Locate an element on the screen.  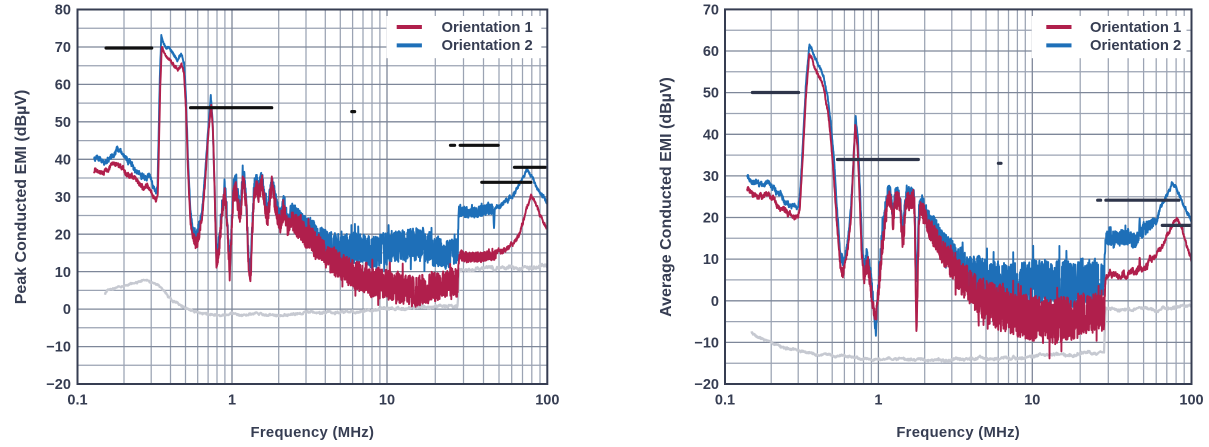
svg-text: Peak Conducted EMI (dBµV) is located at coordinates (21, 197).